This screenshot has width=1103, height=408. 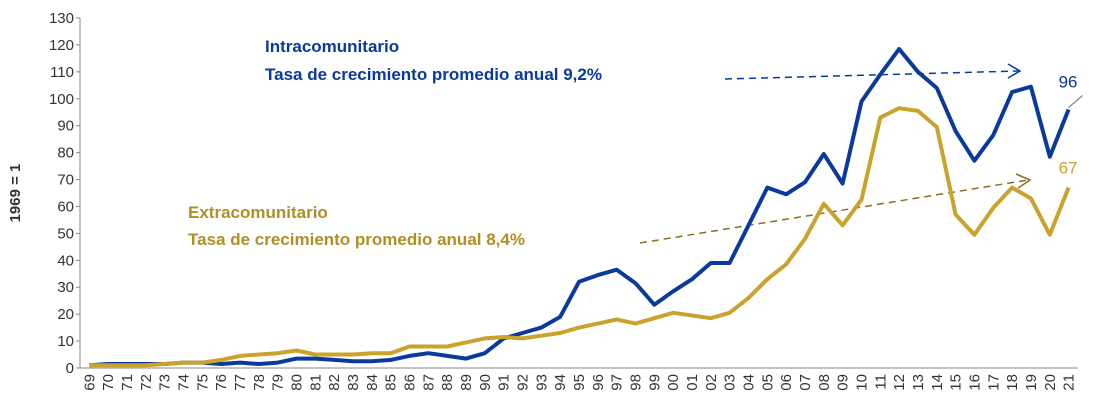 What do you see at coordinates (541, 382) in the screenshot?
I see `x-tick-label: 93` at bounding box center [541, 382].